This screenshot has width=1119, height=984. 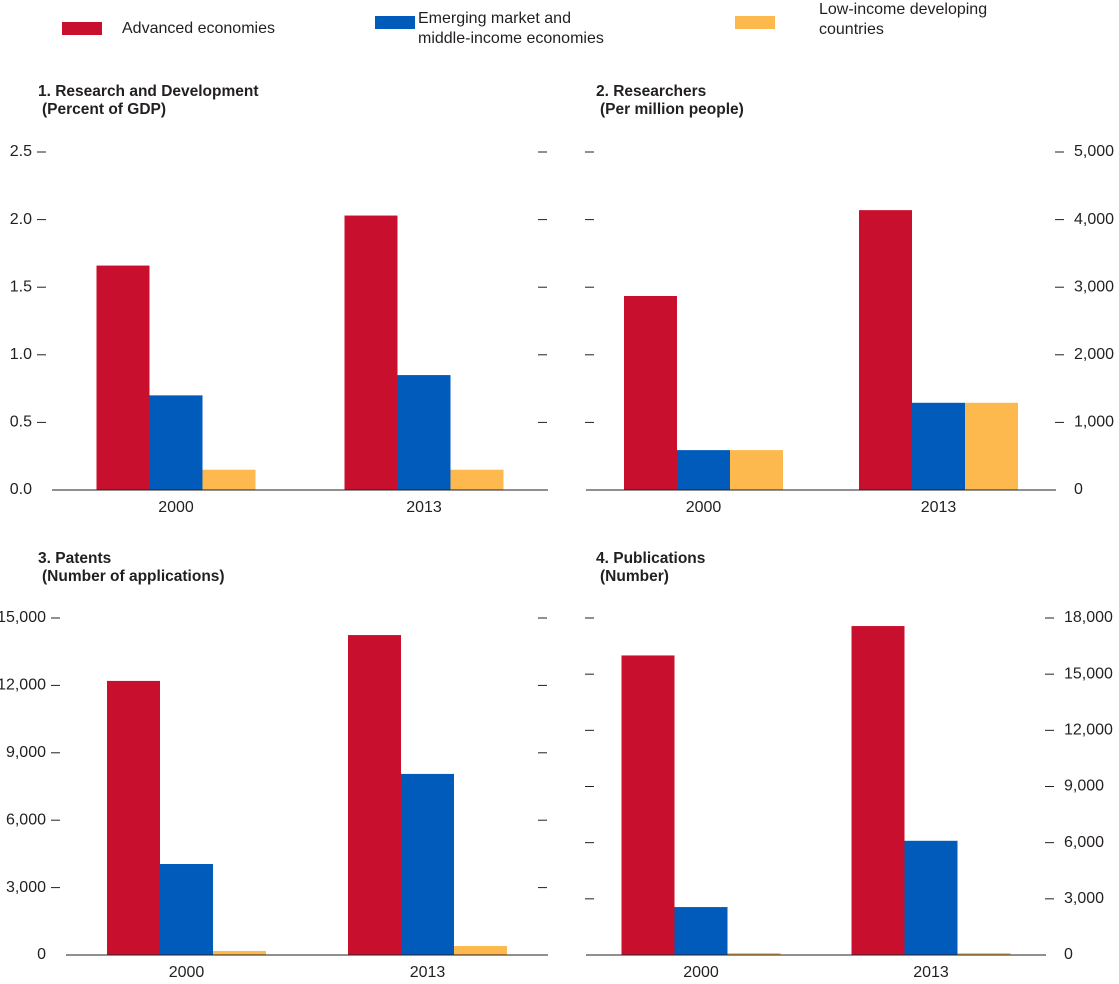 I want to click on y-tick-label: 1,000, so click(x=1094, y=422).